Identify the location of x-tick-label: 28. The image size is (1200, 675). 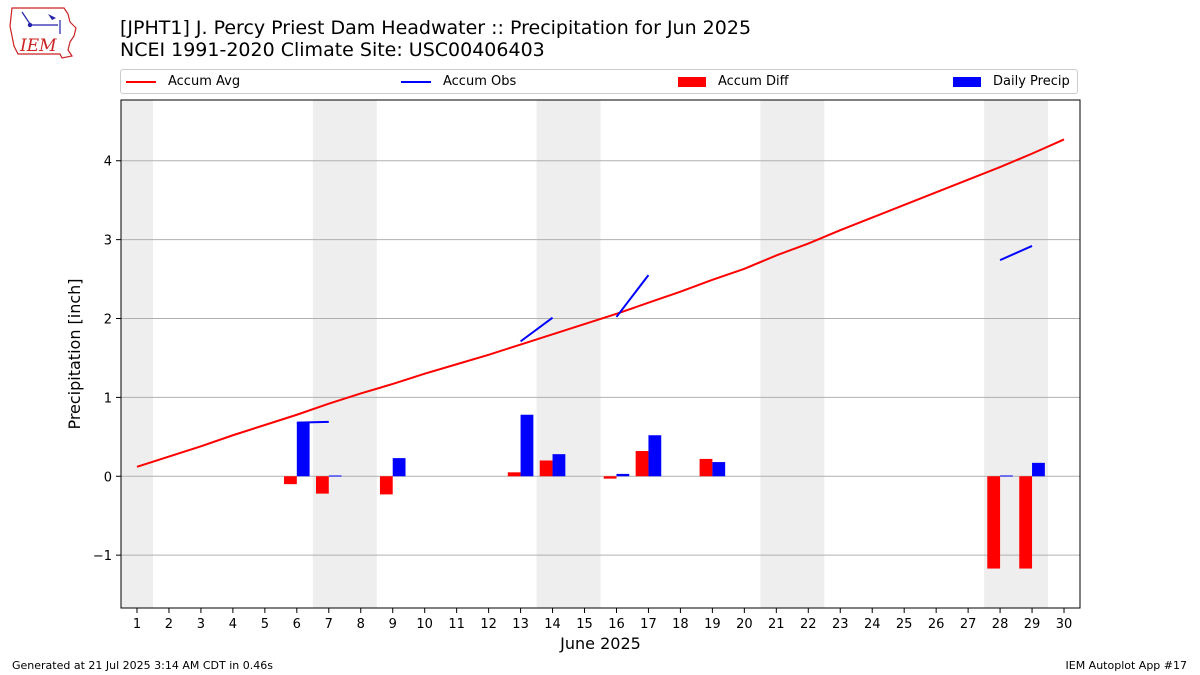
(1000, 624).